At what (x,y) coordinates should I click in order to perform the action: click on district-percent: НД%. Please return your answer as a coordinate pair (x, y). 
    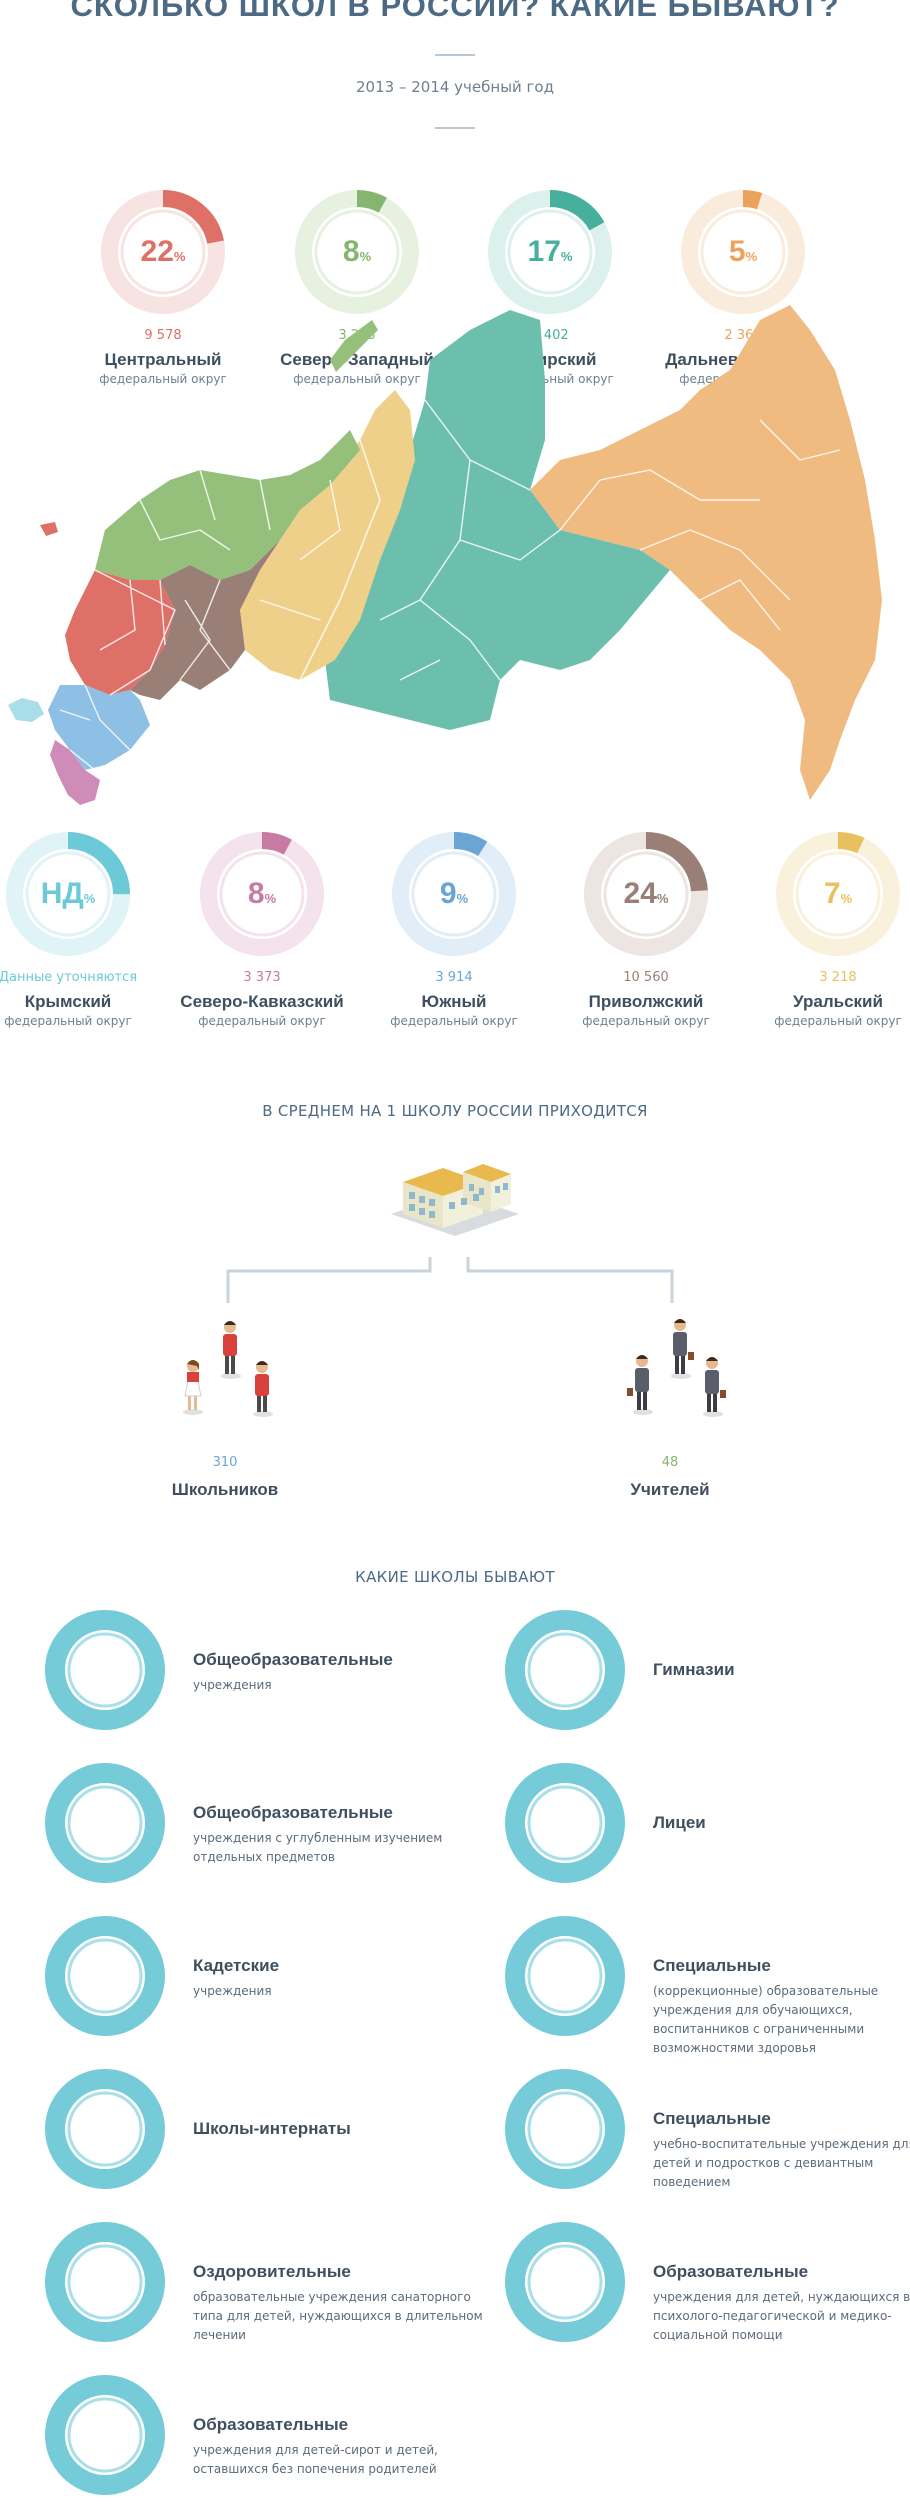
    Looking at the image, I should click on (68, 894).